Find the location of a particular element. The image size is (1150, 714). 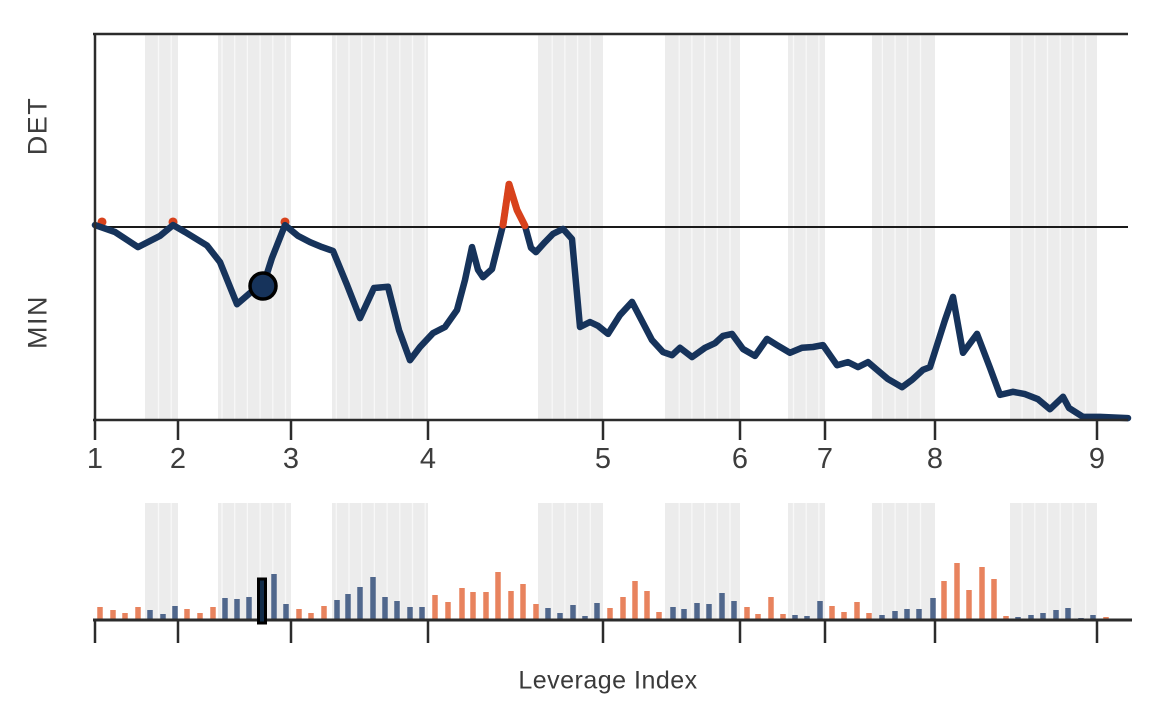

x-tick-label: 6 is located at coordinates (740, 459).